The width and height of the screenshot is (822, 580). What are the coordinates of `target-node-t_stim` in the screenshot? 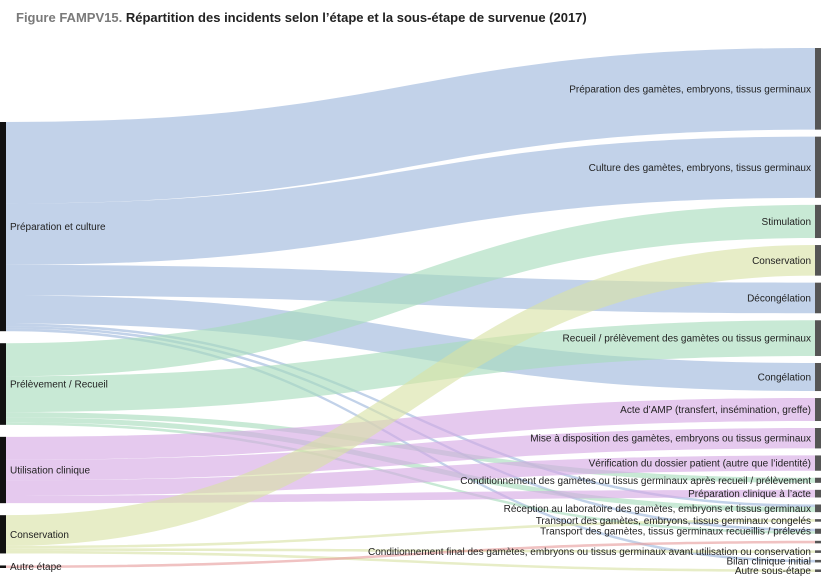 It's located at (818, 221).